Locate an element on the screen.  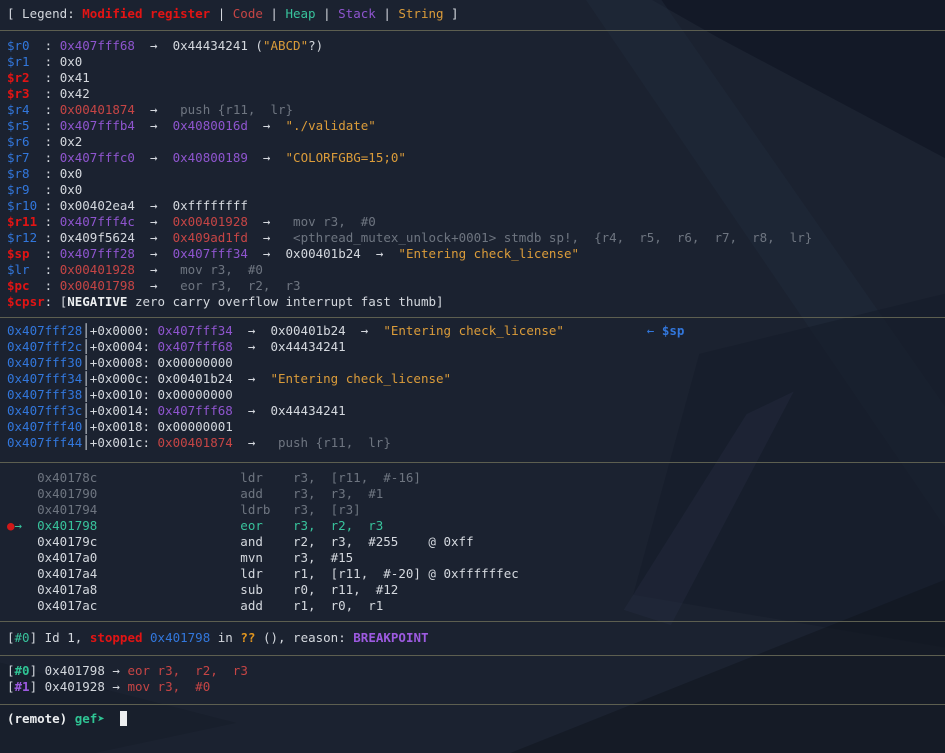
text-segment: (), reason: is located at coordinates (304, 637).